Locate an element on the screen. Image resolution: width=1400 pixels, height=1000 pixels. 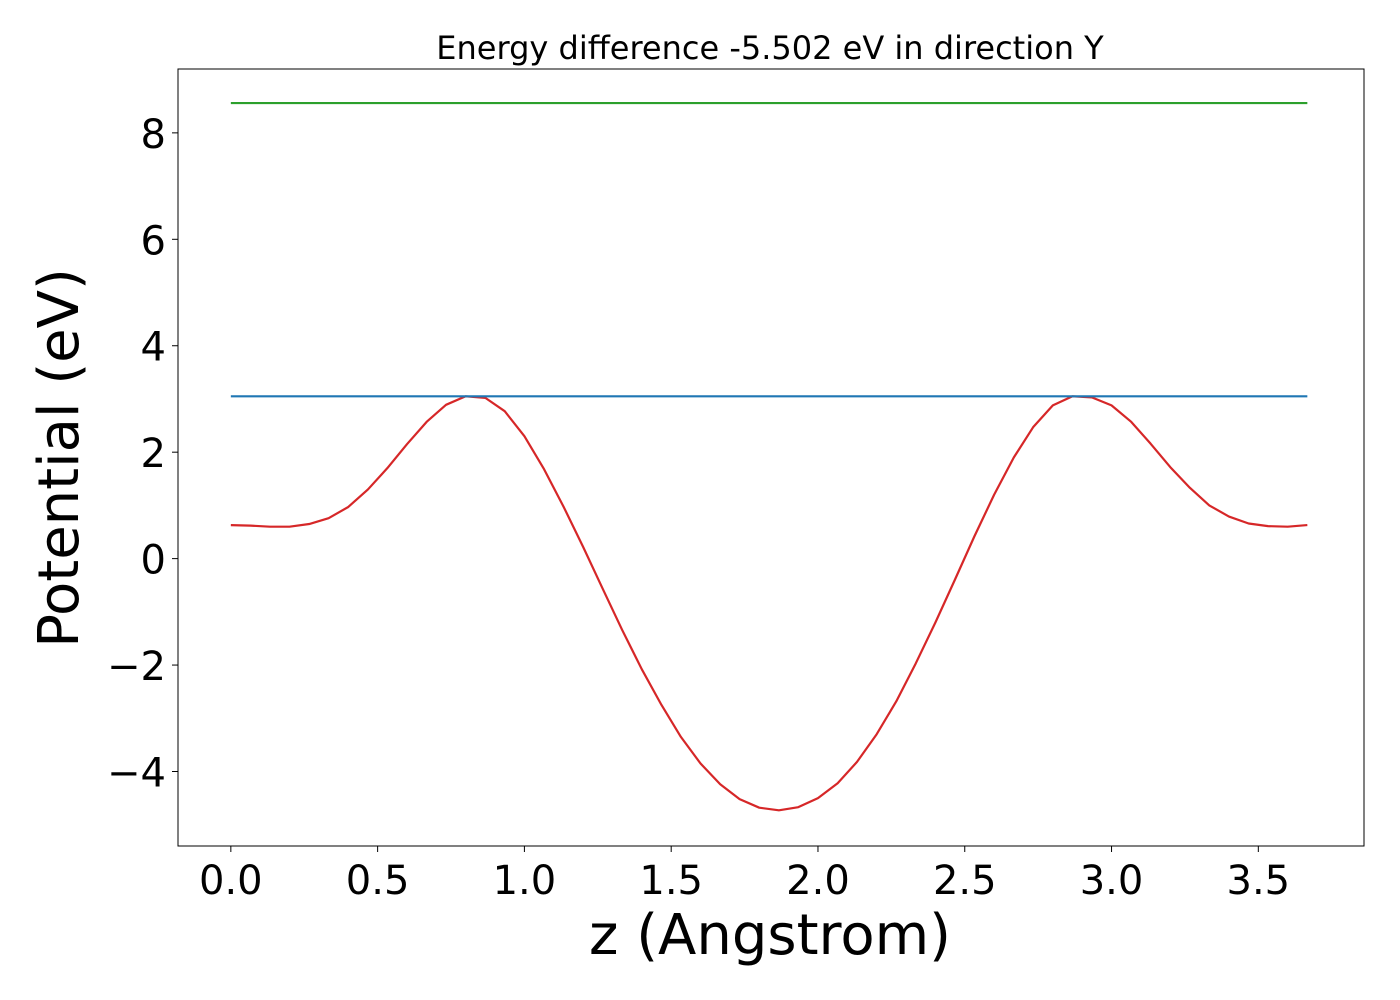
y-axis: −4 −2 0 2 4 6 8 is located at coordinates (142, 454).